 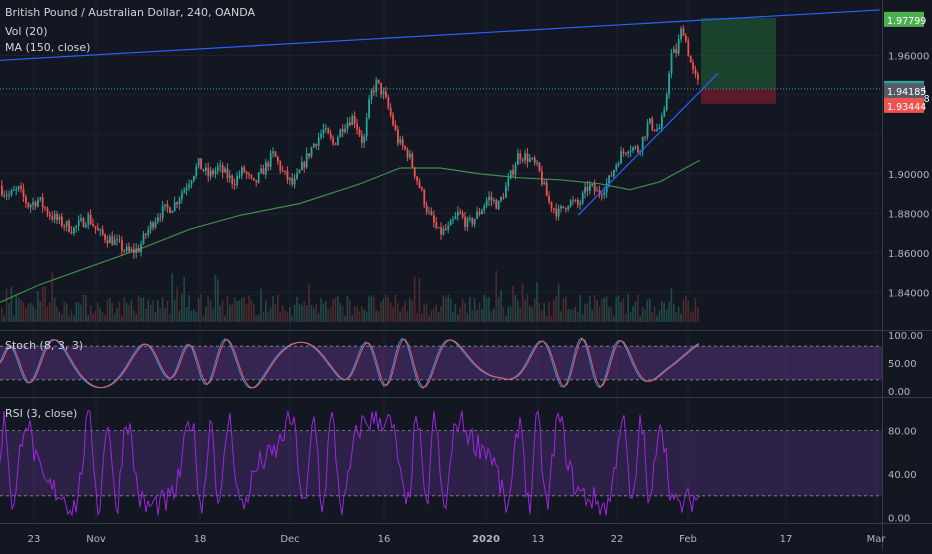 What do you see at coordinates (738, 96) in the screenshot?
I see `position-stop-zone` at bounding box center [738, 96].